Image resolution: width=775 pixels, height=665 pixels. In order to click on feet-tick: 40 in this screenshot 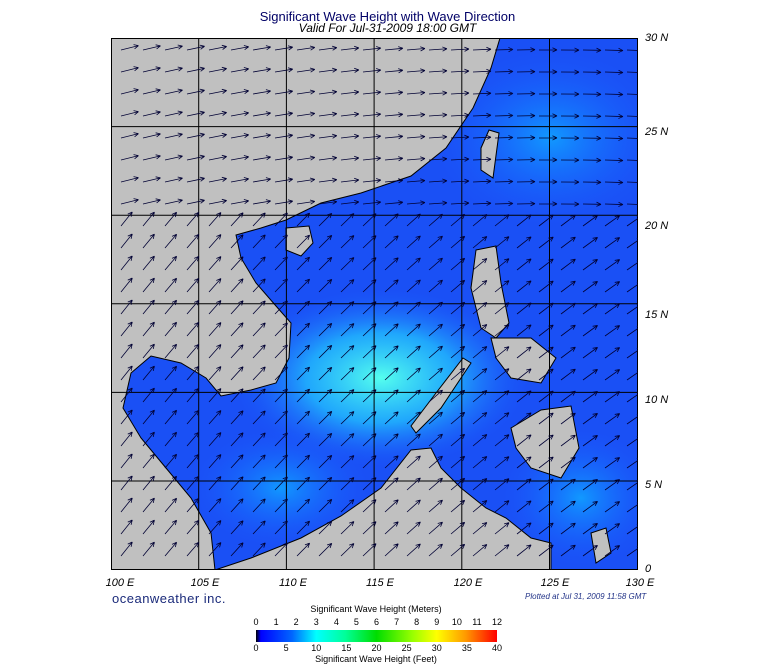, I will do `click(496, 648)`.